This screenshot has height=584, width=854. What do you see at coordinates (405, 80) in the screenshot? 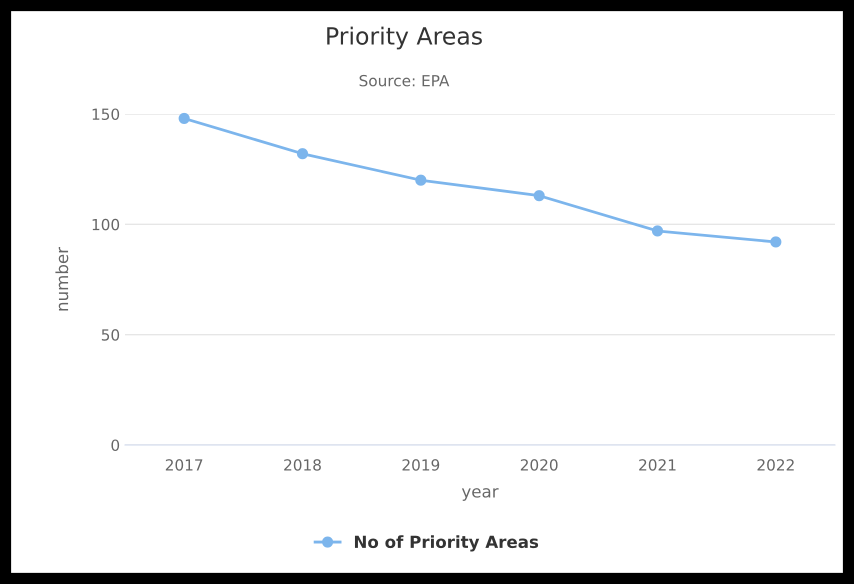
I see `chart-subtitle: Source: EPA` at bounding box center [405, 80].